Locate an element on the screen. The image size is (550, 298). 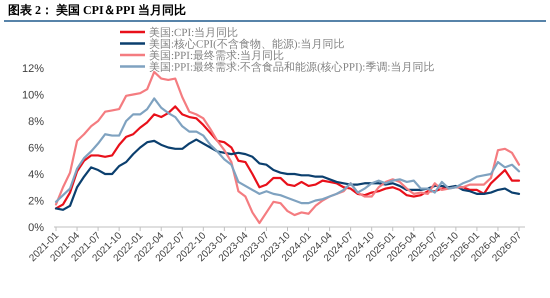
y-tick-label: 2% is located at coordinates (36, 202).